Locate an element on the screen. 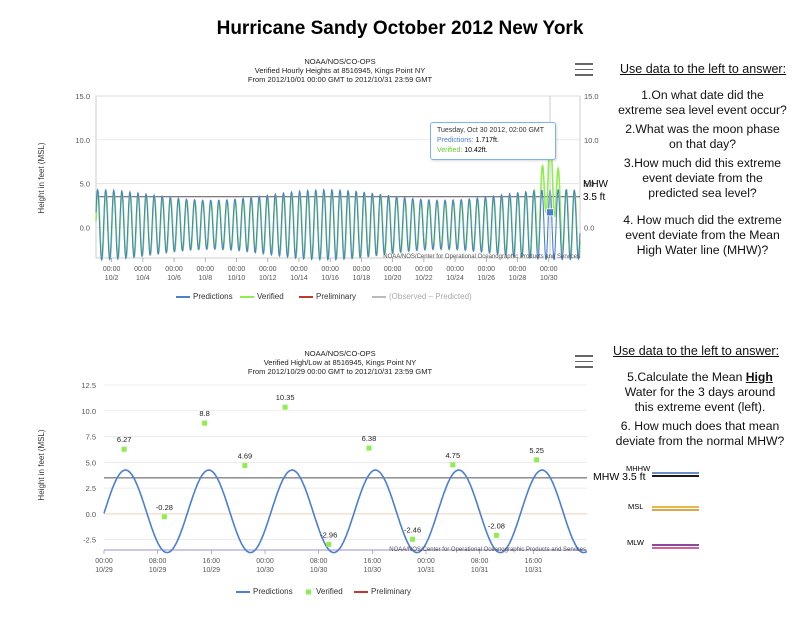 Image resolution: width=800 pixels, height=618 pixels. chart1-x-tick-date: 10/8 is located at coordinates (205, 278).